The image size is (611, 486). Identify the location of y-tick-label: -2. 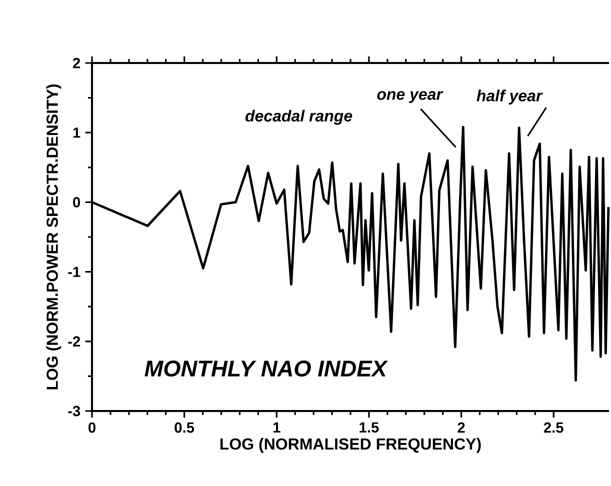
(74, 341).